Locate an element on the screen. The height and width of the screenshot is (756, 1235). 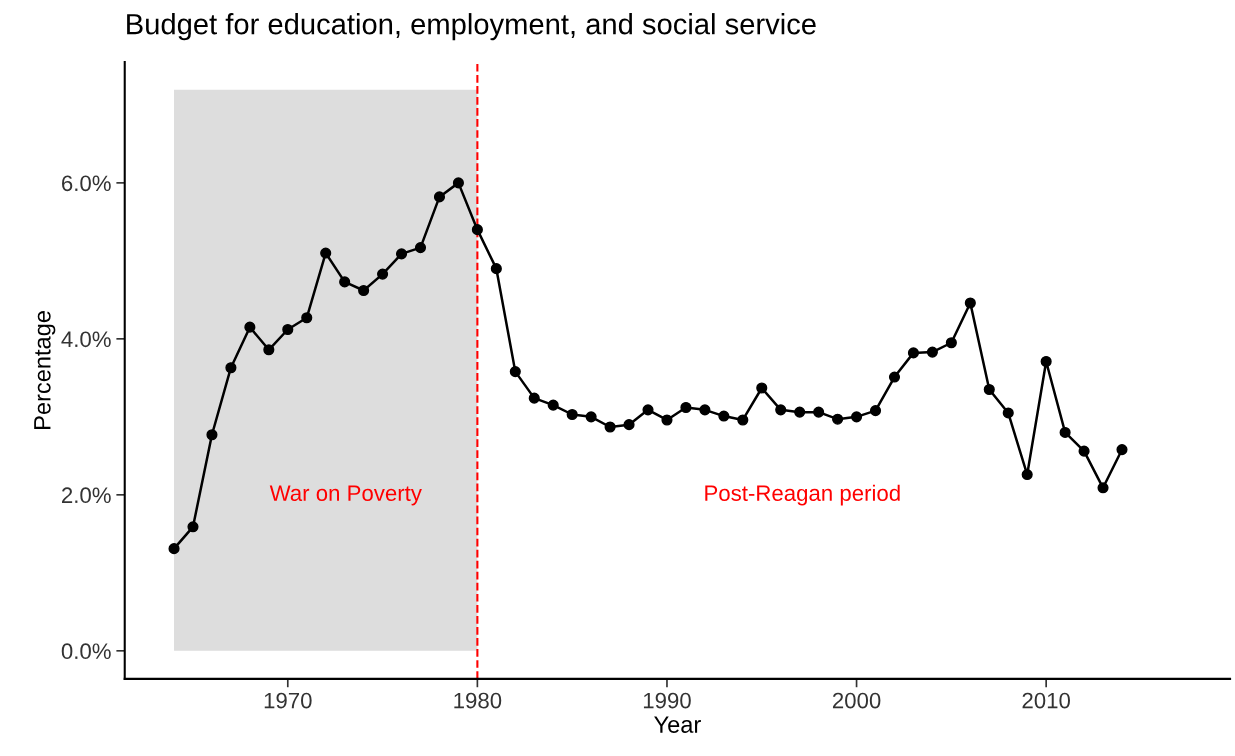
x-axis-title: Year is located at coordinates (677, 724).